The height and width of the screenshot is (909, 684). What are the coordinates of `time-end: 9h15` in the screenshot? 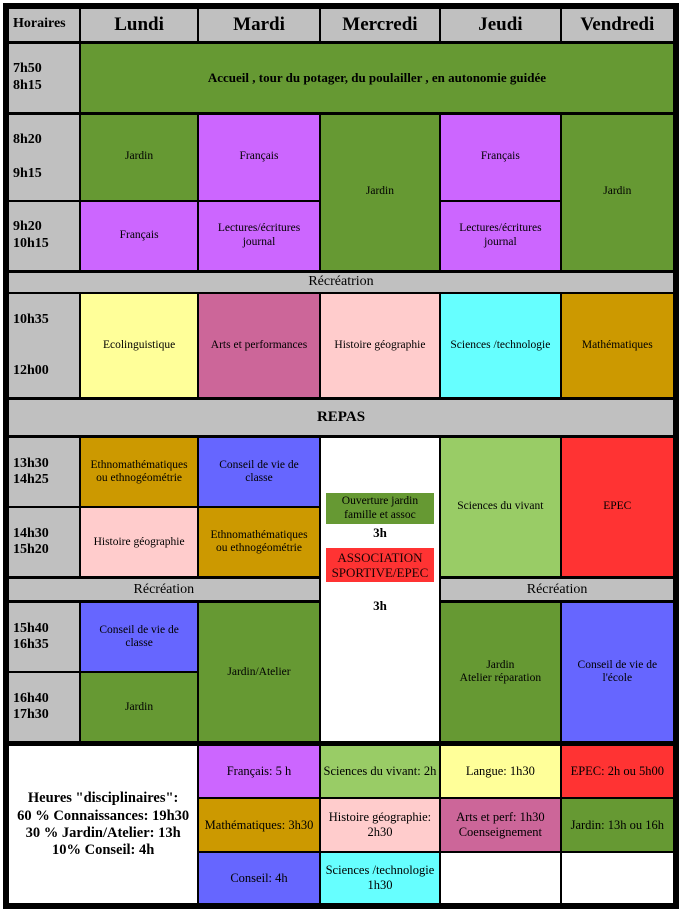 It's located at (27, 173).